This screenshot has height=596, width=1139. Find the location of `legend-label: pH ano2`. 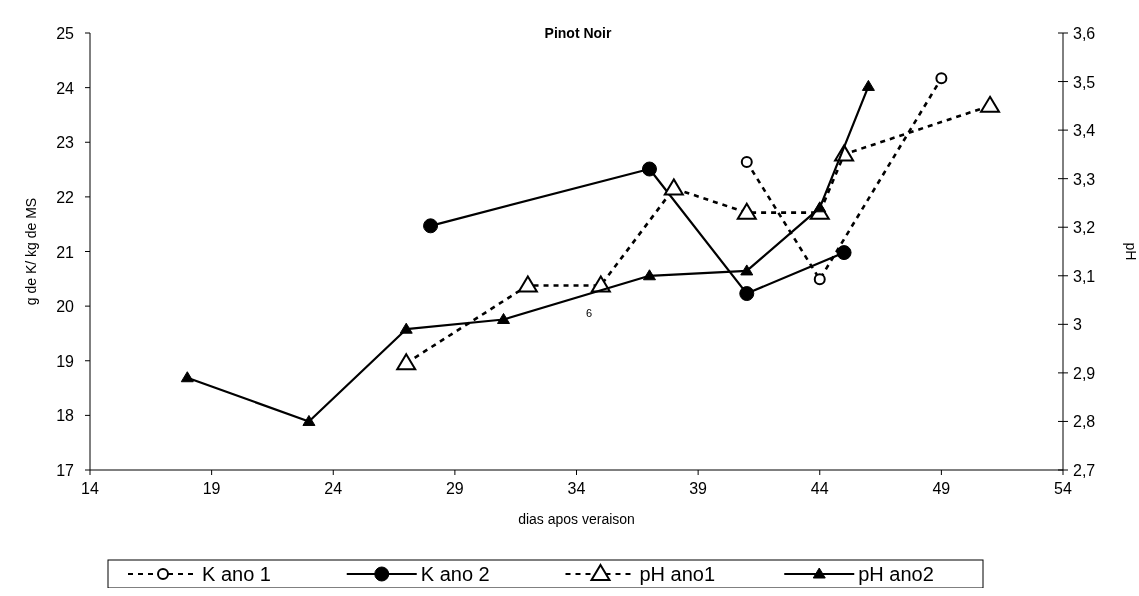

legend-label: pH ano2 is located at coordinates (896, 574).